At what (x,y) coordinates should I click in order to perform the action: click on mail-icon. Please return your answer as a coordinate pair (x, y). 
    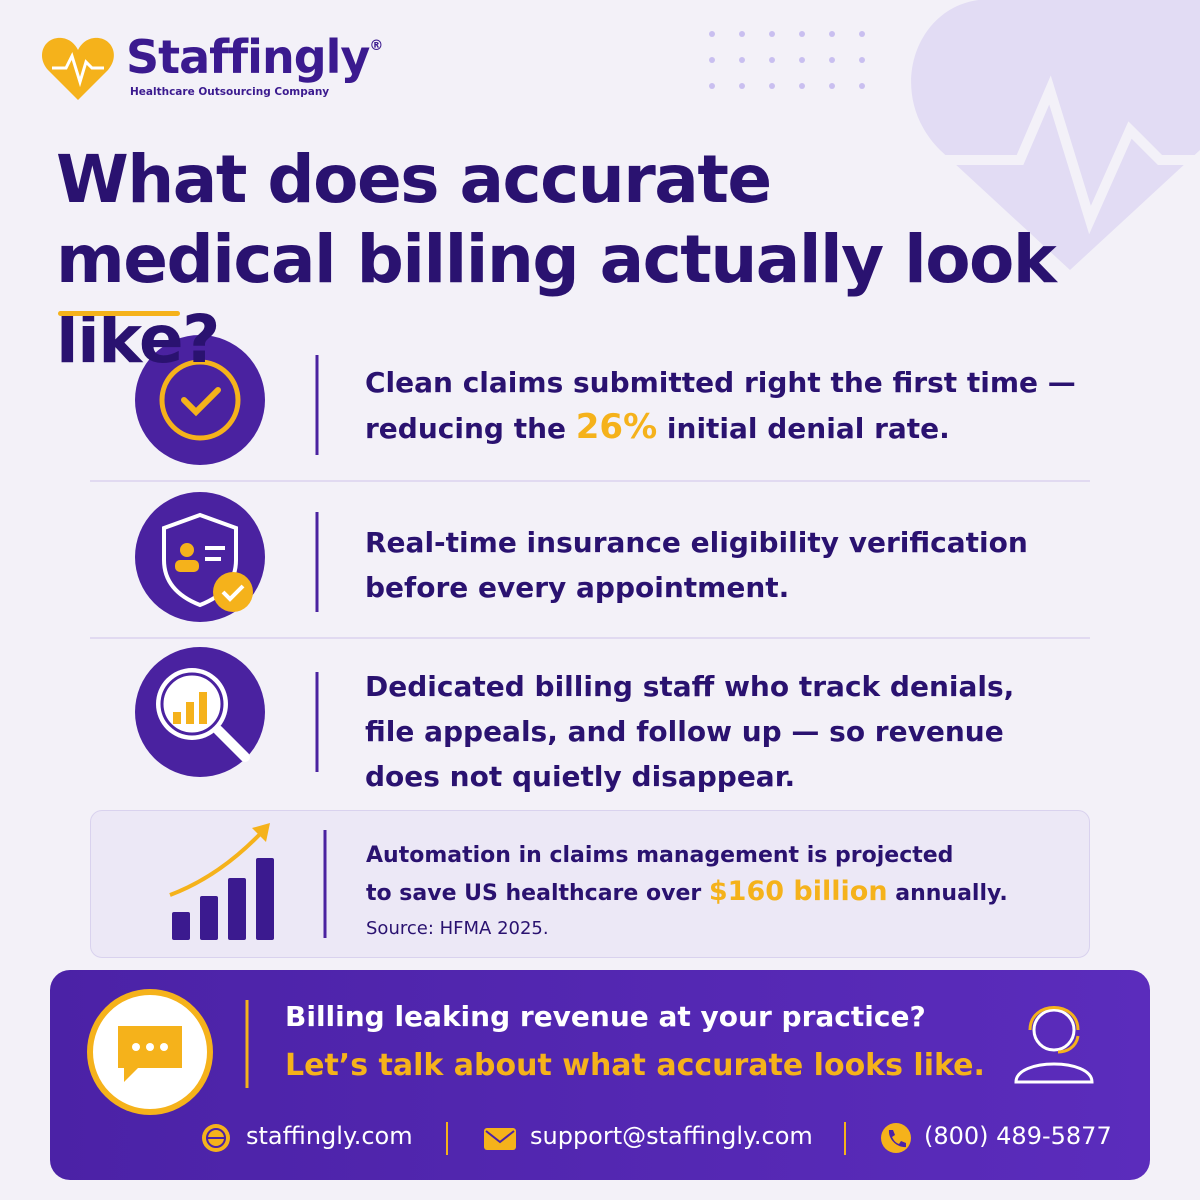
    Looking at the image, I should click on (500, 1139).